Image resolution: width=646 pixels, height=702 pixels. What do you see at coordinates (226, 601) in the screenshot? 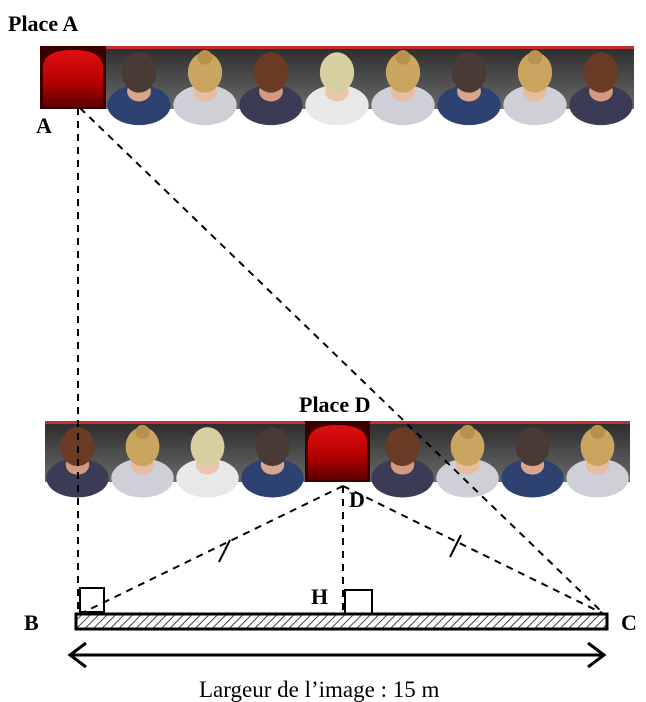
I see `right-angle-markers` at bounding box center [226, 601].